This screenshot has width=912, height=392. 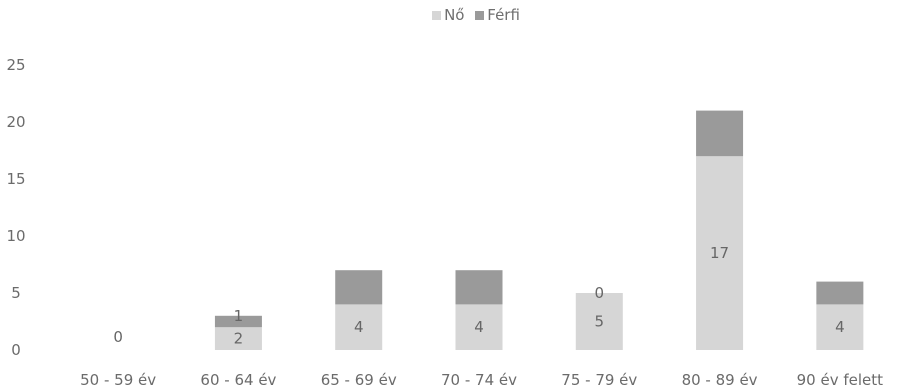 What do you see at coordinates (720, 380) in the screenshot?
I see `x-tick-label: 80 - 89 év` at bounding box center [720, 380].